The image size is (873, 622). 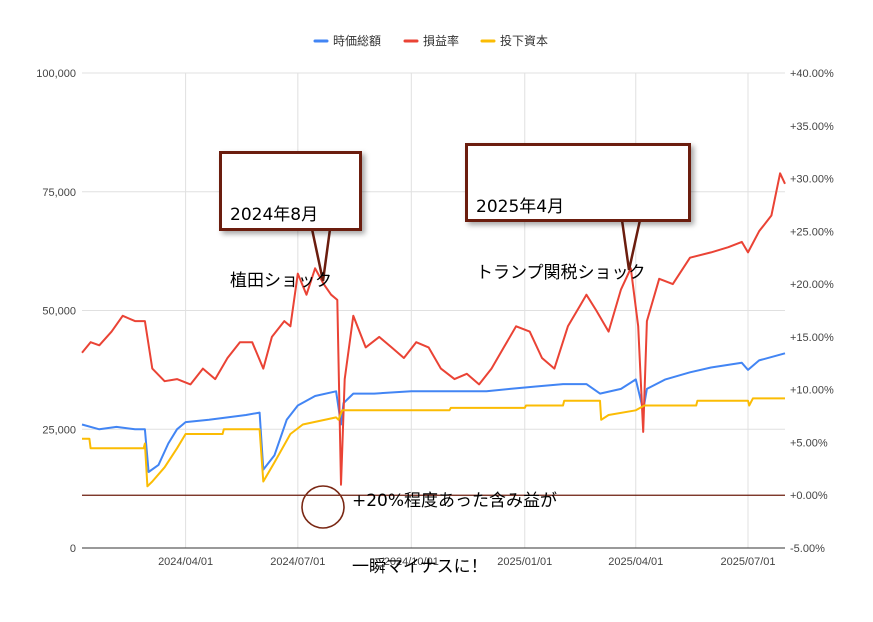 I want to click on dip-note: +20%程度あった含み益が 一瞬マイナスに！, so click(x=454, y=534).